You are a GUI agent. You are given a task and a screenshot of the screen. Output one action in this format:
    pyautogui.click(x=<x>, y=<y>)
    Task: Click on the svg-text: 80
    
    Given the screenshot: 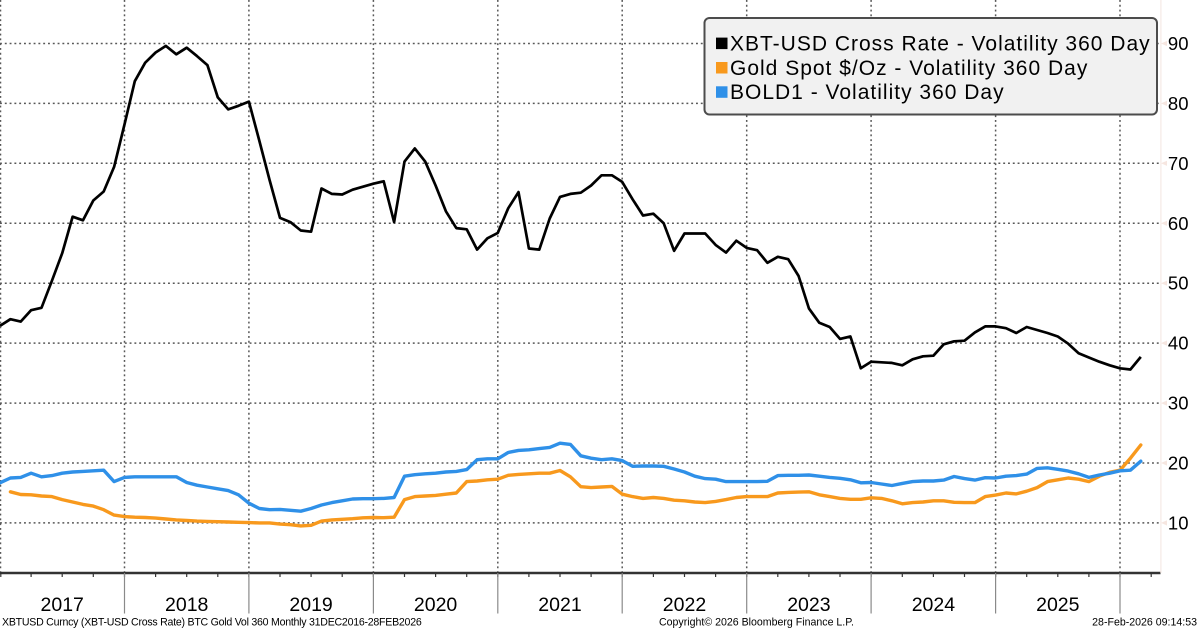 What is the action you would take?
    pyautogui.click(x=1178, y=103)
    